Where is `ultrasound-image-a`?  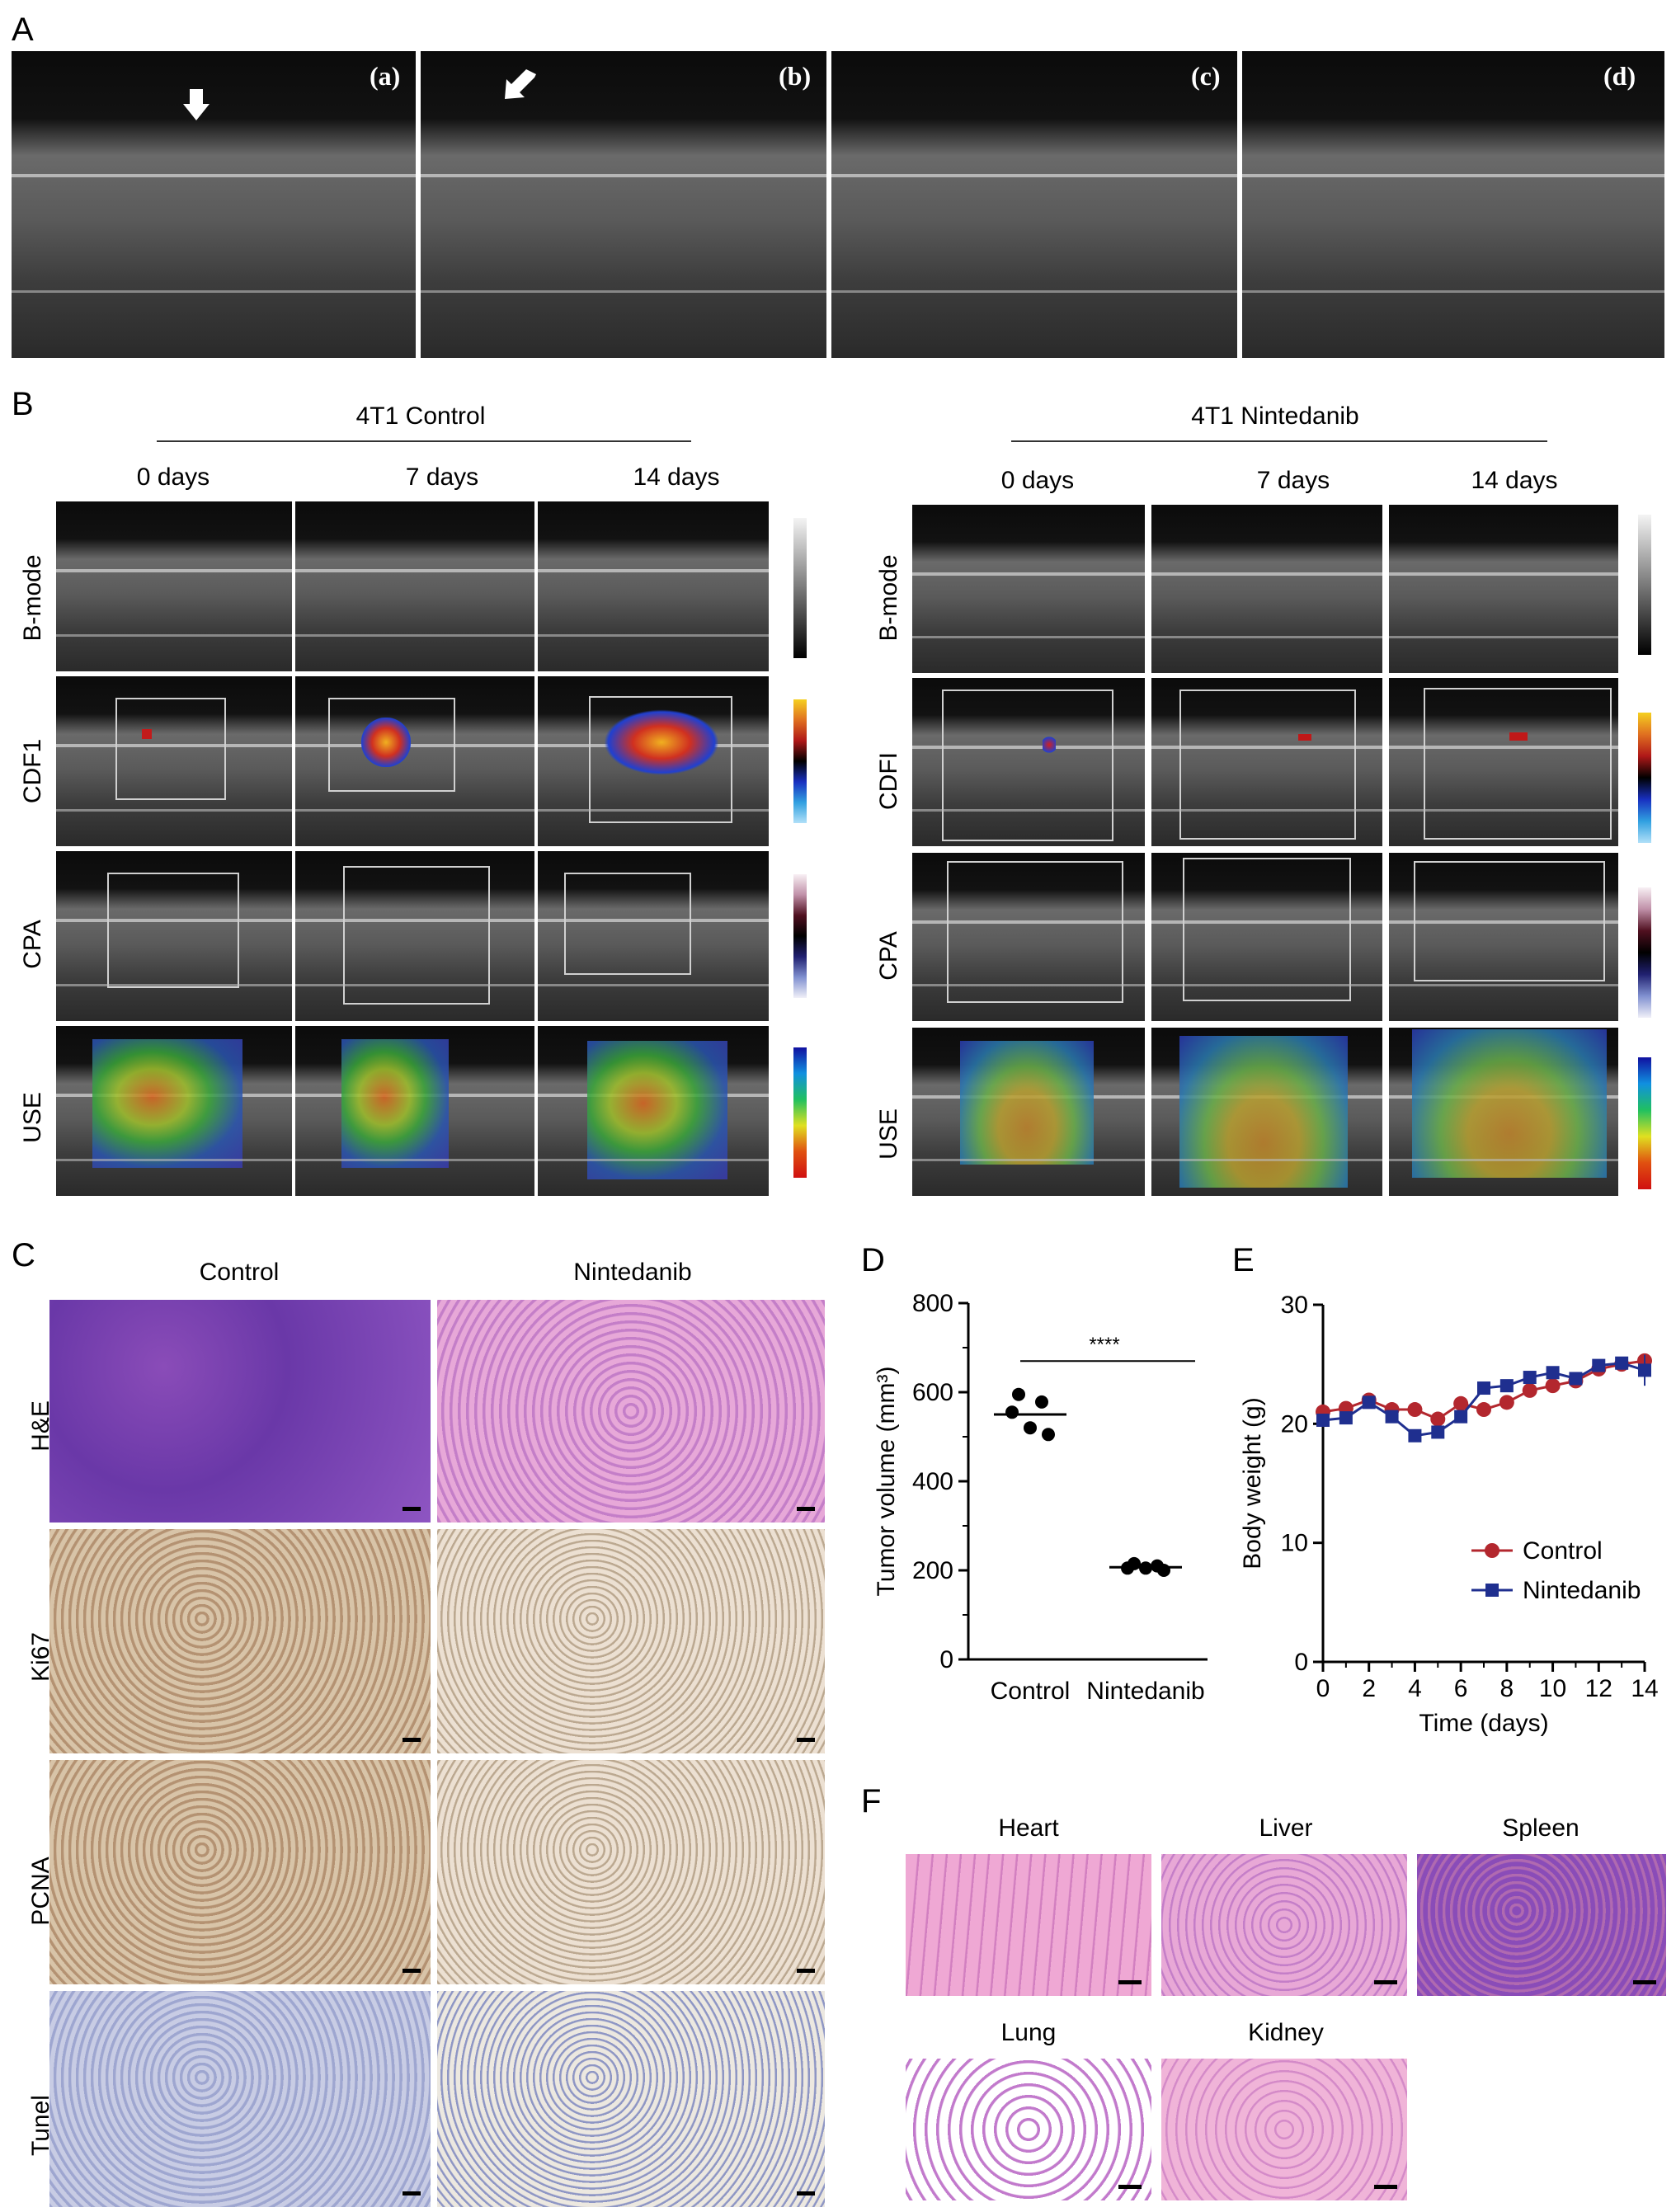 ultrasound-image-a is located at coordinates (214, 204).